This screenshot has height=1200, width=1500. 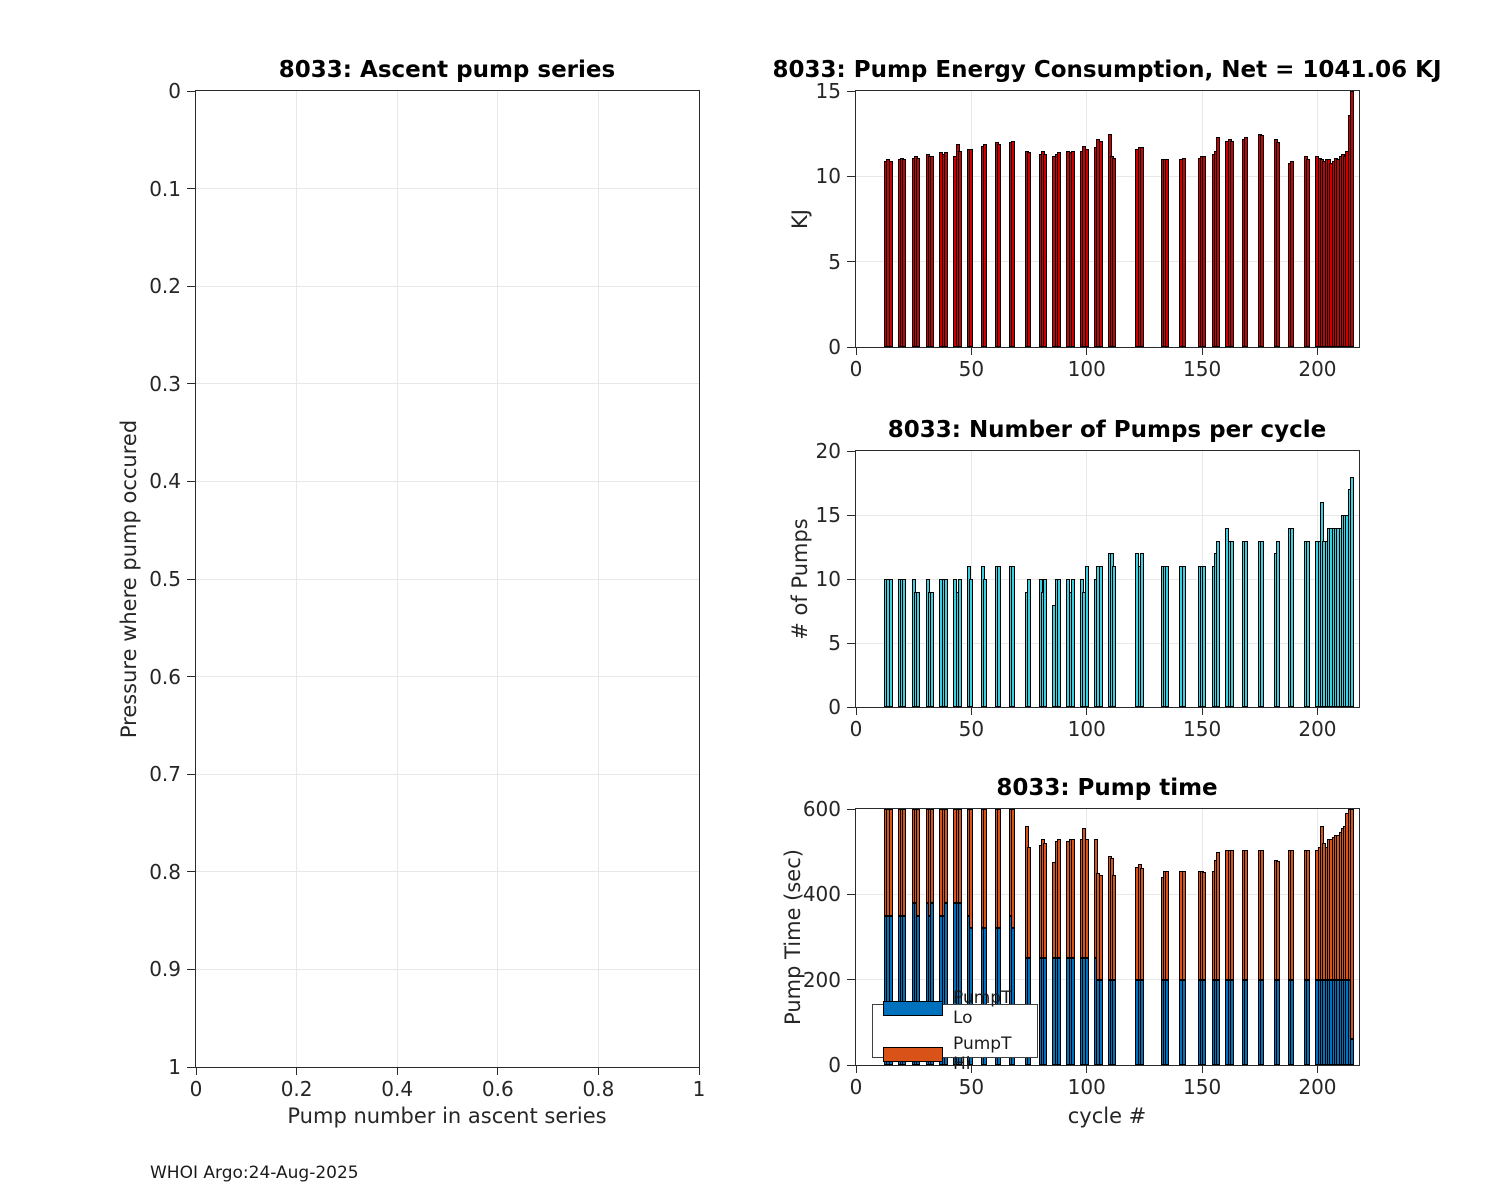 What do you see at coordinates (982, 1054) in the screenshot?
I see `pumpt-hi-label: PumpT Hi` at bounding box center [982, 1054].